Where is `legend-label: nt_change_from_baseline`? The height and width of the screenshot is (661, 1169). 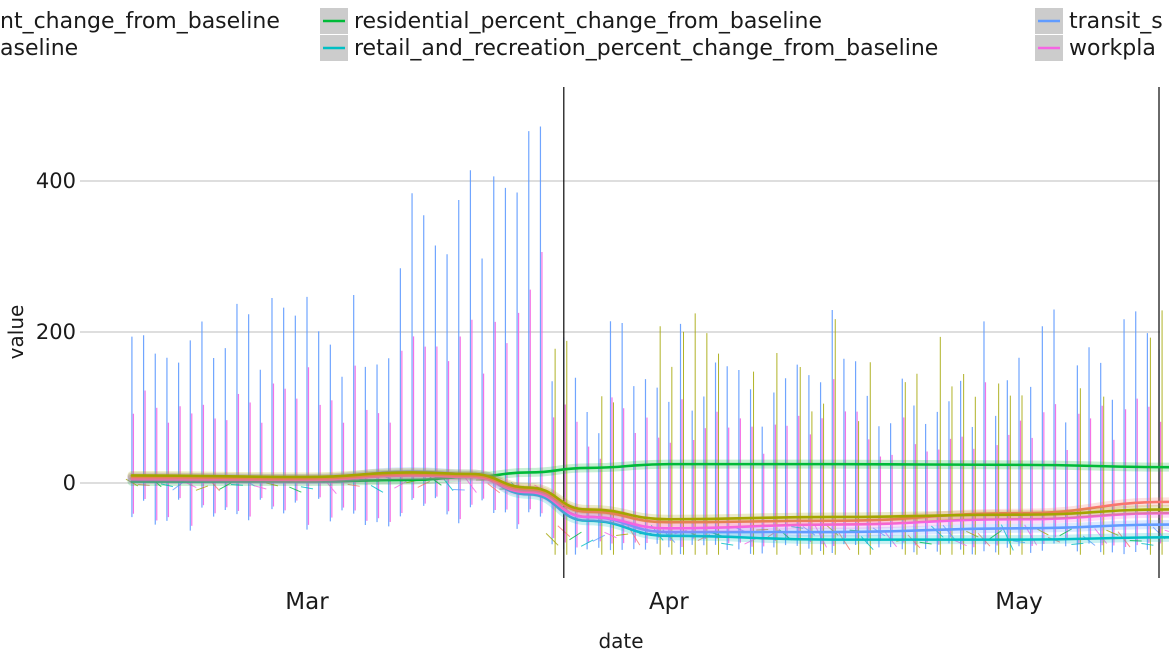 legend-label: nt_change_from_baseline is located at coordinates (140, 21).